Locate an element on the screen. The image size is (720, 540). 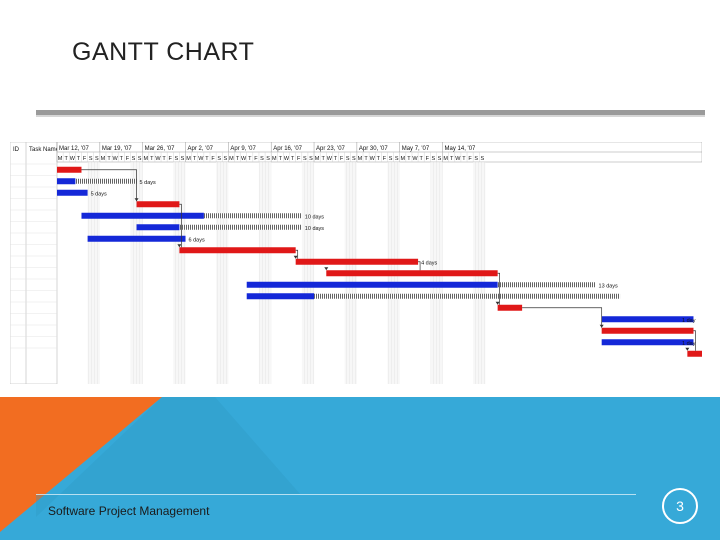
week-label: Mar 26, '07 is located at coordinates (160, 149).